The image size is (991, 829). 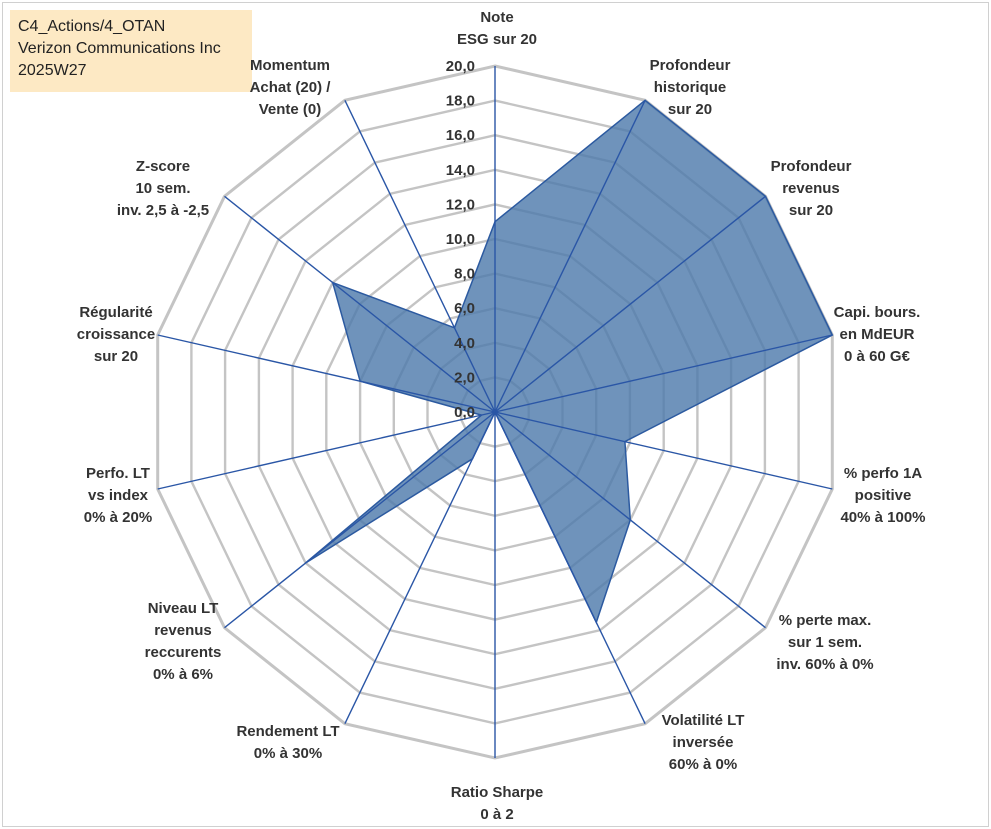 What do you see at coordinates (291, 87) in the screenshot?
I see `axis-label: Momentum Achat (20) / Vente (0)` at bounding box center [291, 87].